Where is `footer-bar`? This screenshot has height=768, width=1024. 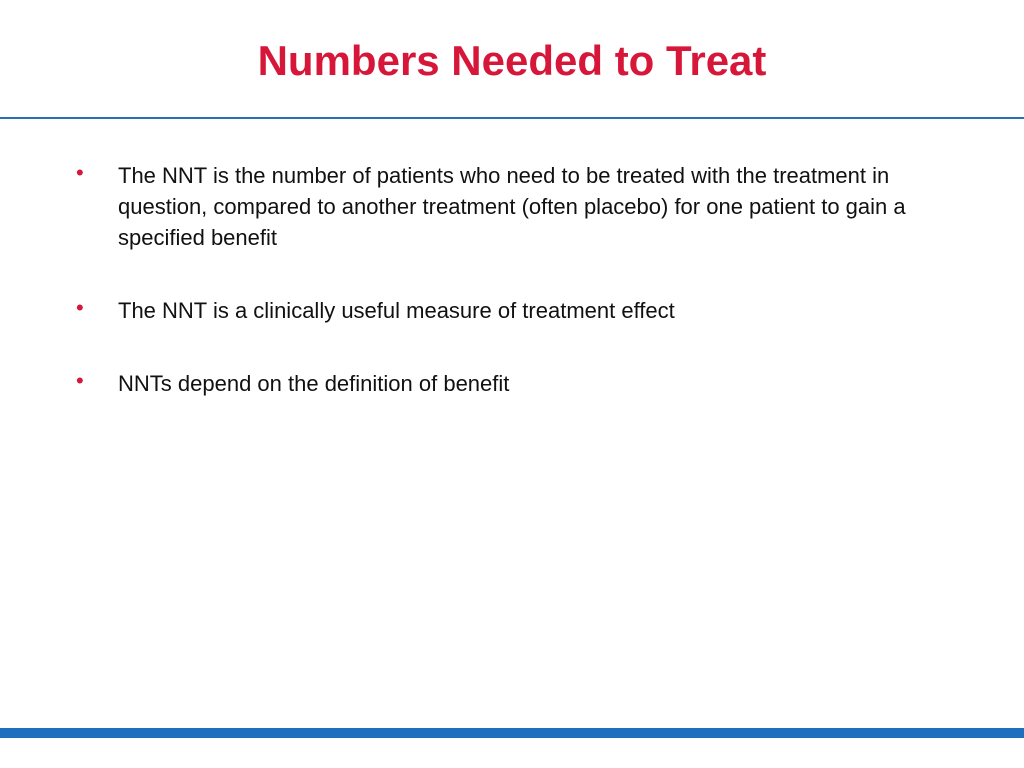 footer-bar is located at coordinates (512, 733).